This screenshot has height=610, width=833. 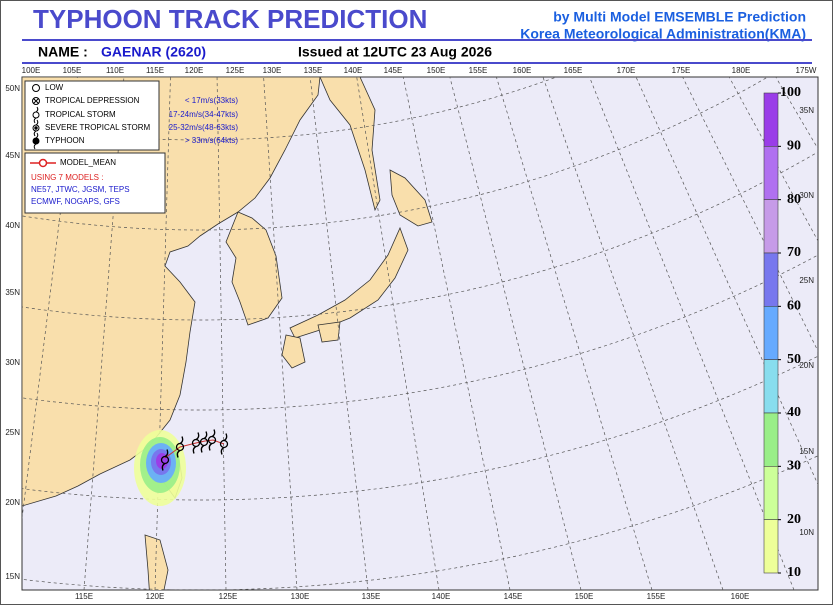 What do you see at coordinates (98, 127) in the screenshot?
I see `legend-label: SEVERE TROPICAL STORM` at bounding box center [98, 127].